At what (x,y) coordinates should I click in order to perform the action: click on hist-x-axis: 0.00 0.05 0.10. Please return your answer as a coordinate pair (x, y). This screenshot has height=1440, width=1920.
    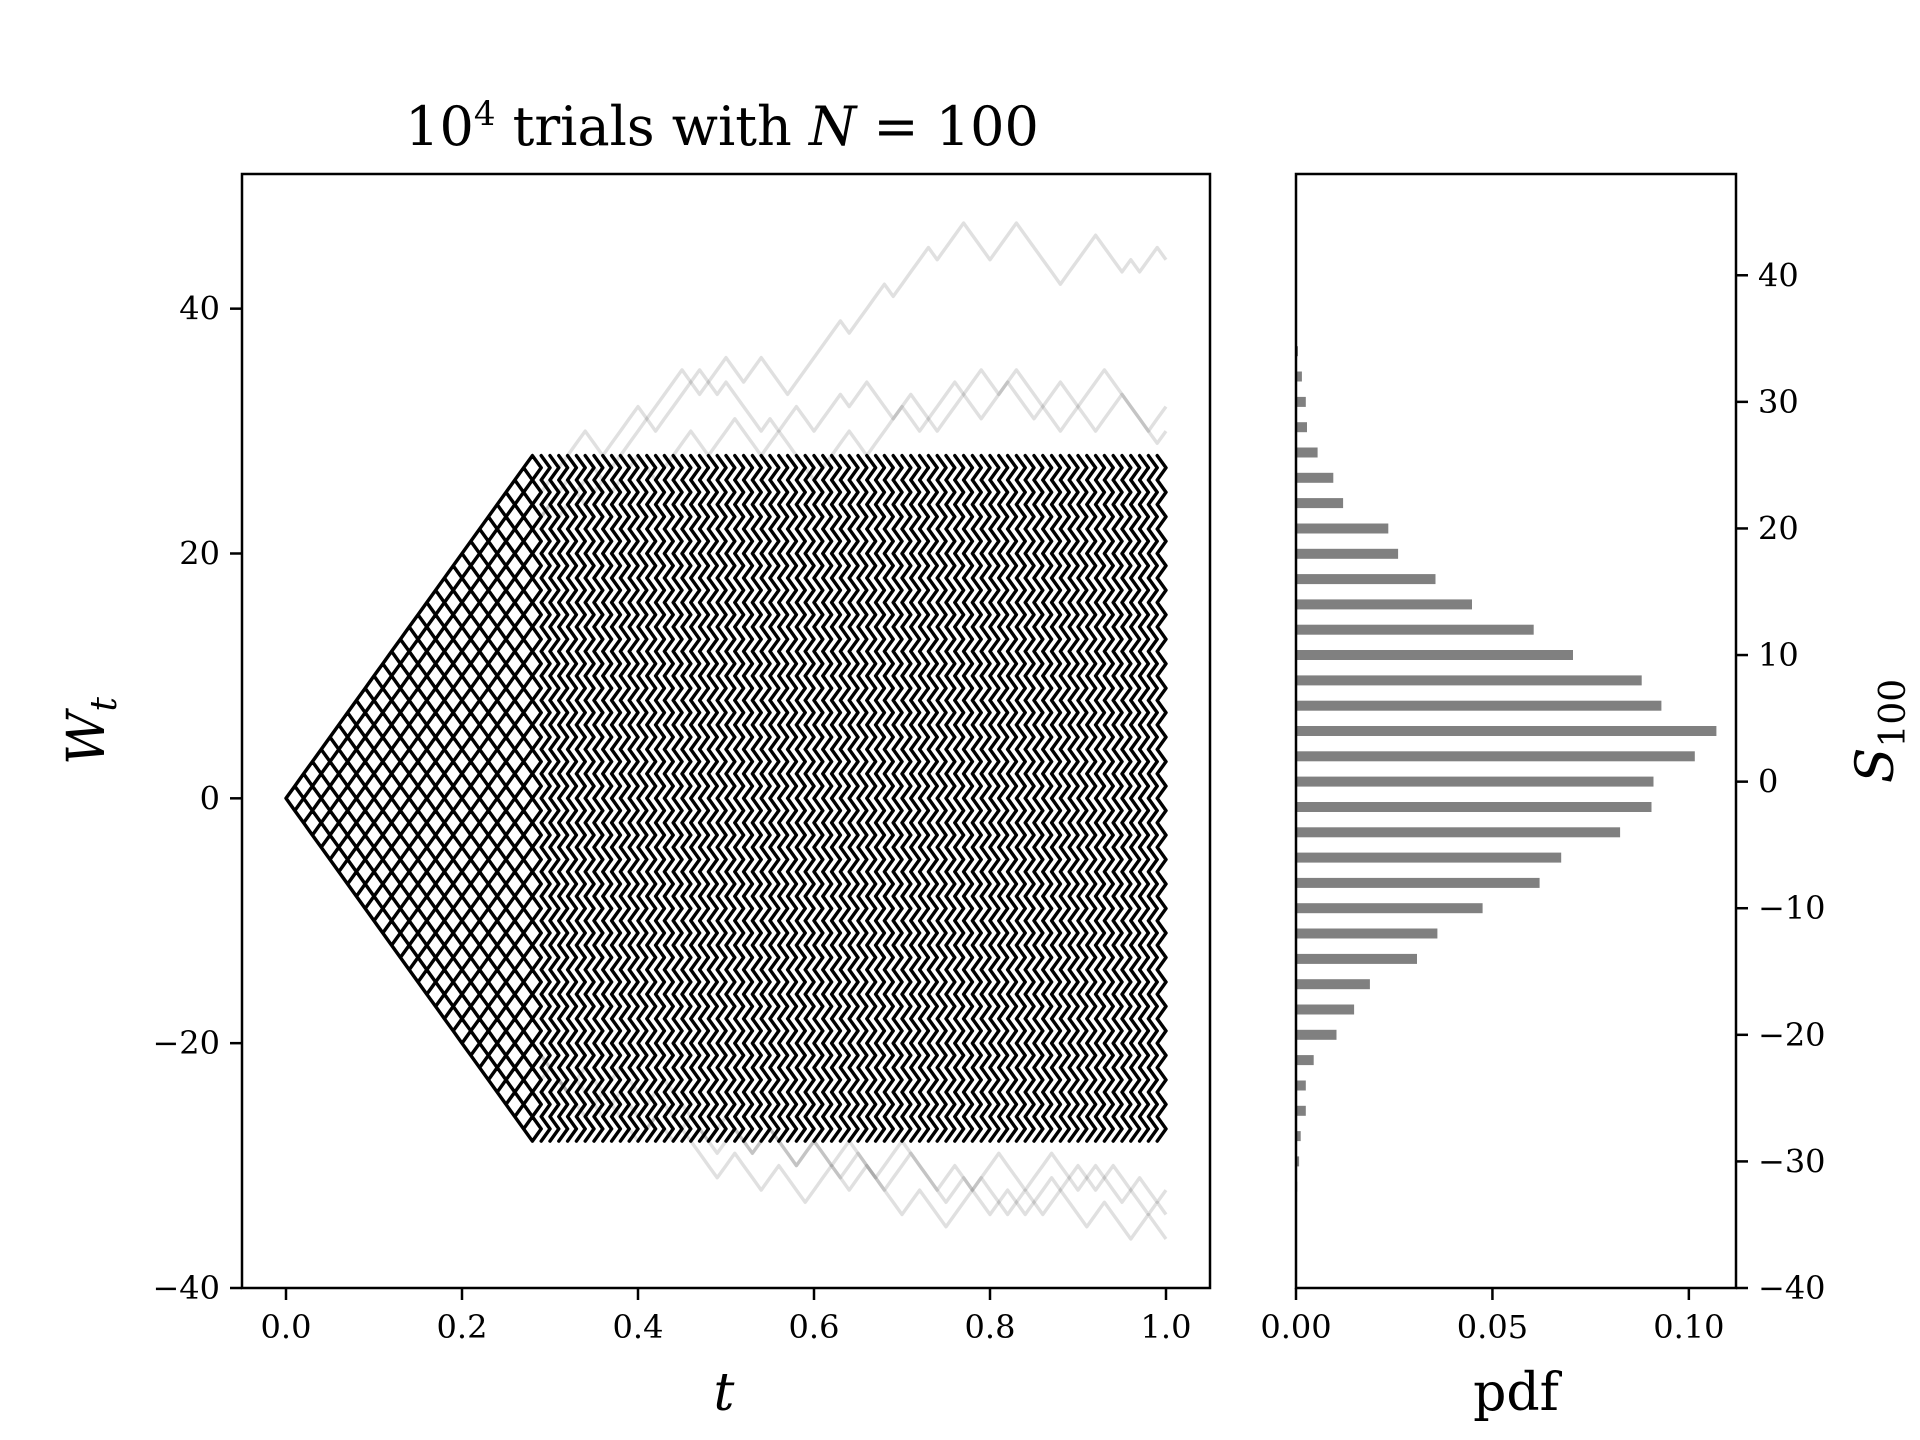
    Looking at the image, I should click on (1492, 1317).